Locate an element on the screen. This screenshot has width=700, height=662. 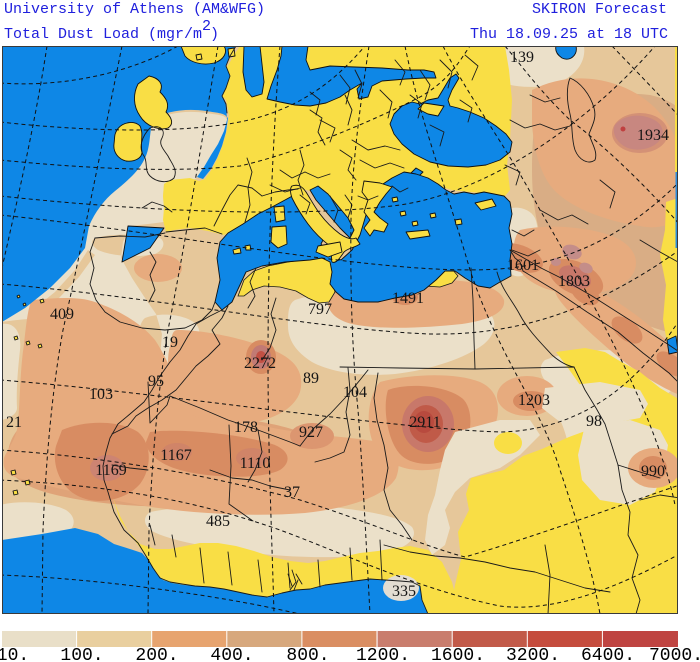
svg-text: 1934 is located at coordinates (653, 135).